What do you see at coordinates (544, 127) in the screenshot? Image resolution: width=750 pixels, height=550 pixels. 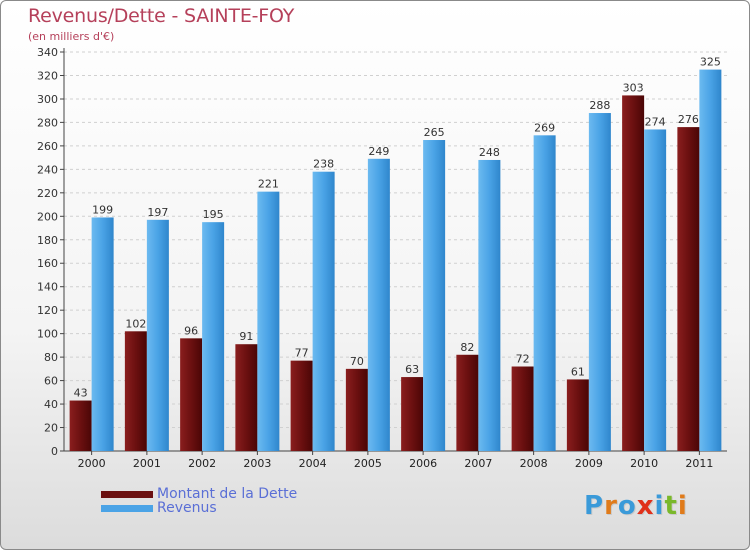 I see `data-label-revenus: 269` at bounding box center [544, 127].